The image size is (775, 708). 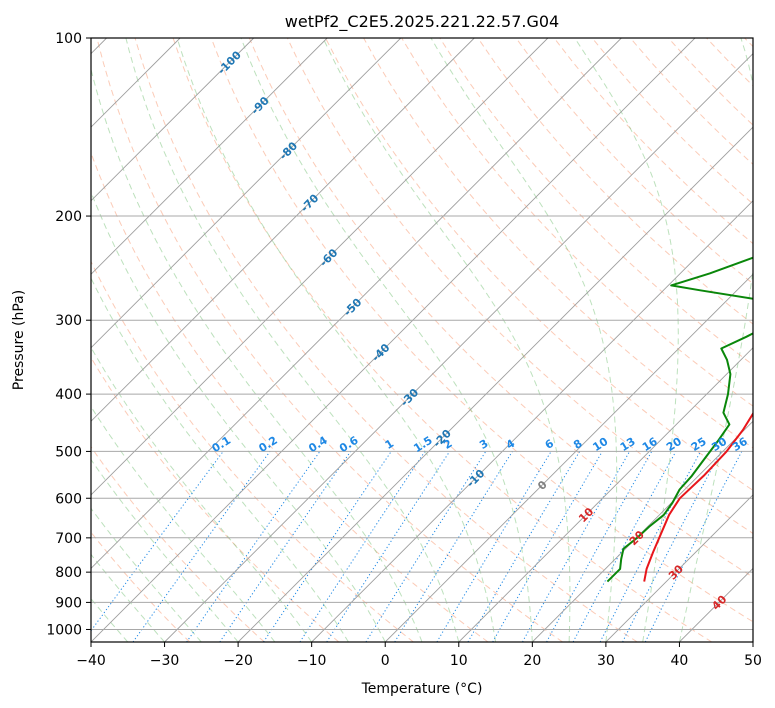 I want to click on isotherm-label: 40, so click(x=719, y=603).